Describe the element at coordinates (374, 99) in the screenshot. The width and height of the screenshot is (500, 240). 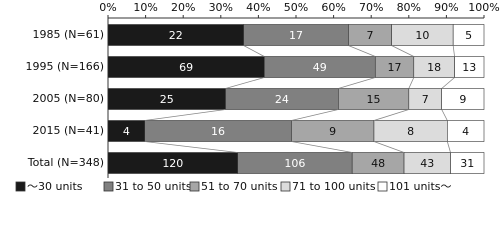
I see `value-label: 15` at that location.